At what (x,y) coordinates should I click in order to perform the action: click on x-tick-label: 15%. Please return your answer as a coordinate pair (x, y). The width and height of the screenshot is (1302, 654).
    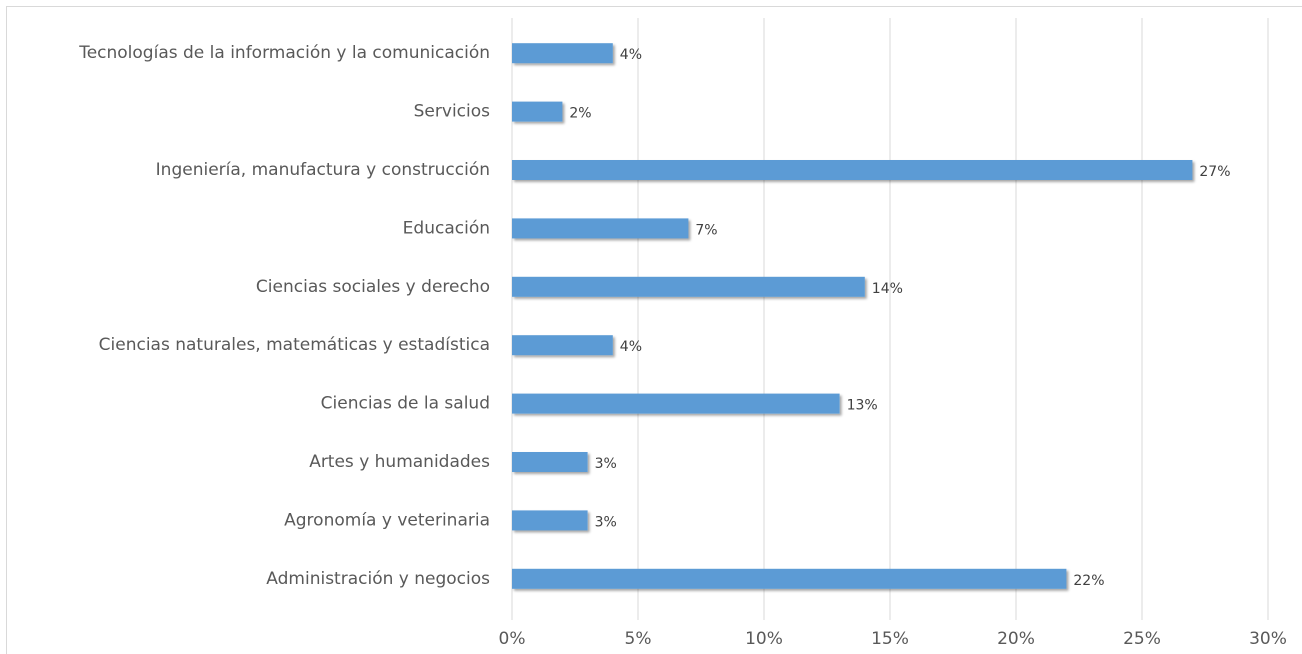
    Looking at the image, I should click on (890, 639).